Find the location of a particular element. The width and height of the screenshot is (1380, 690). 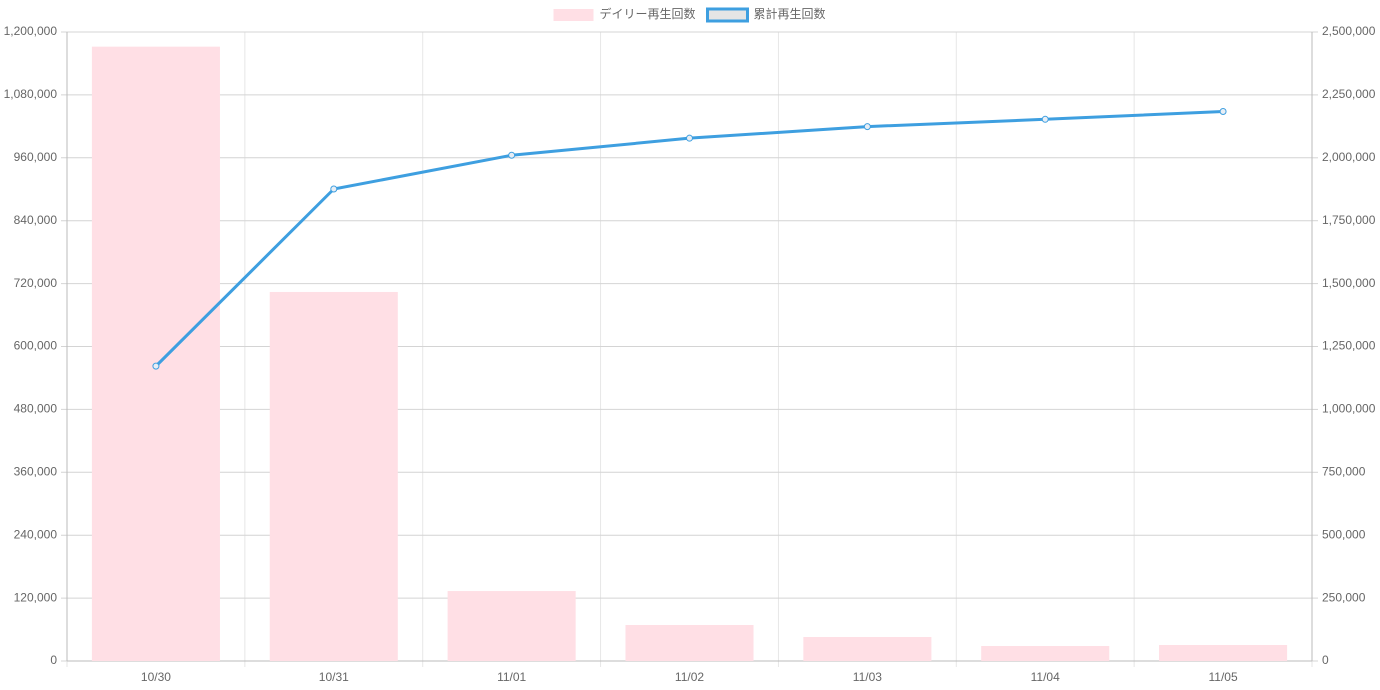

y-tick-label: 1,080,000 is located at coordinates (31, 94).